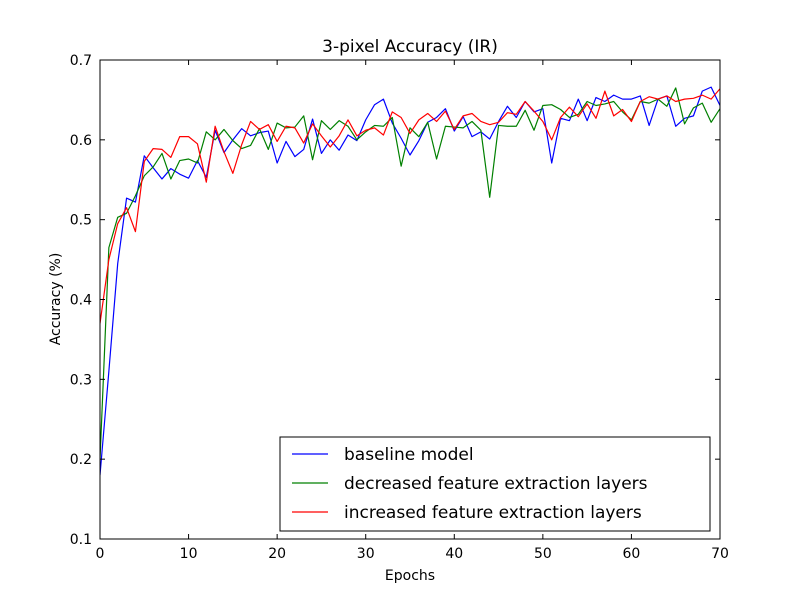 The height and width of the screenshot is (600, 800). What do you see at coordinates (366, 554) in the screenshot?
I see `x-tick-label: 30` at bounding box center [366, 554].